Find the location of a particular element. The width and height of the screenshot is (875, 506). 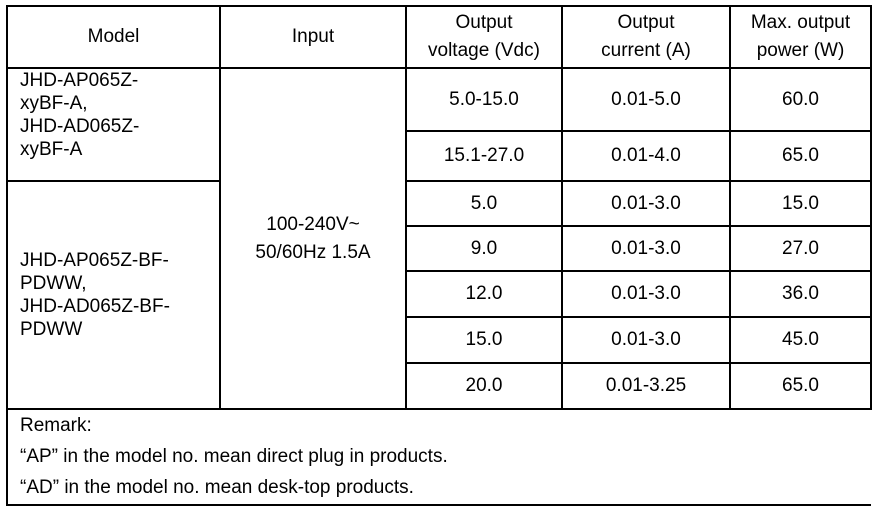

table-row: 20.0 0.01-3.25 65.0 is located at coordinates (439, 386).